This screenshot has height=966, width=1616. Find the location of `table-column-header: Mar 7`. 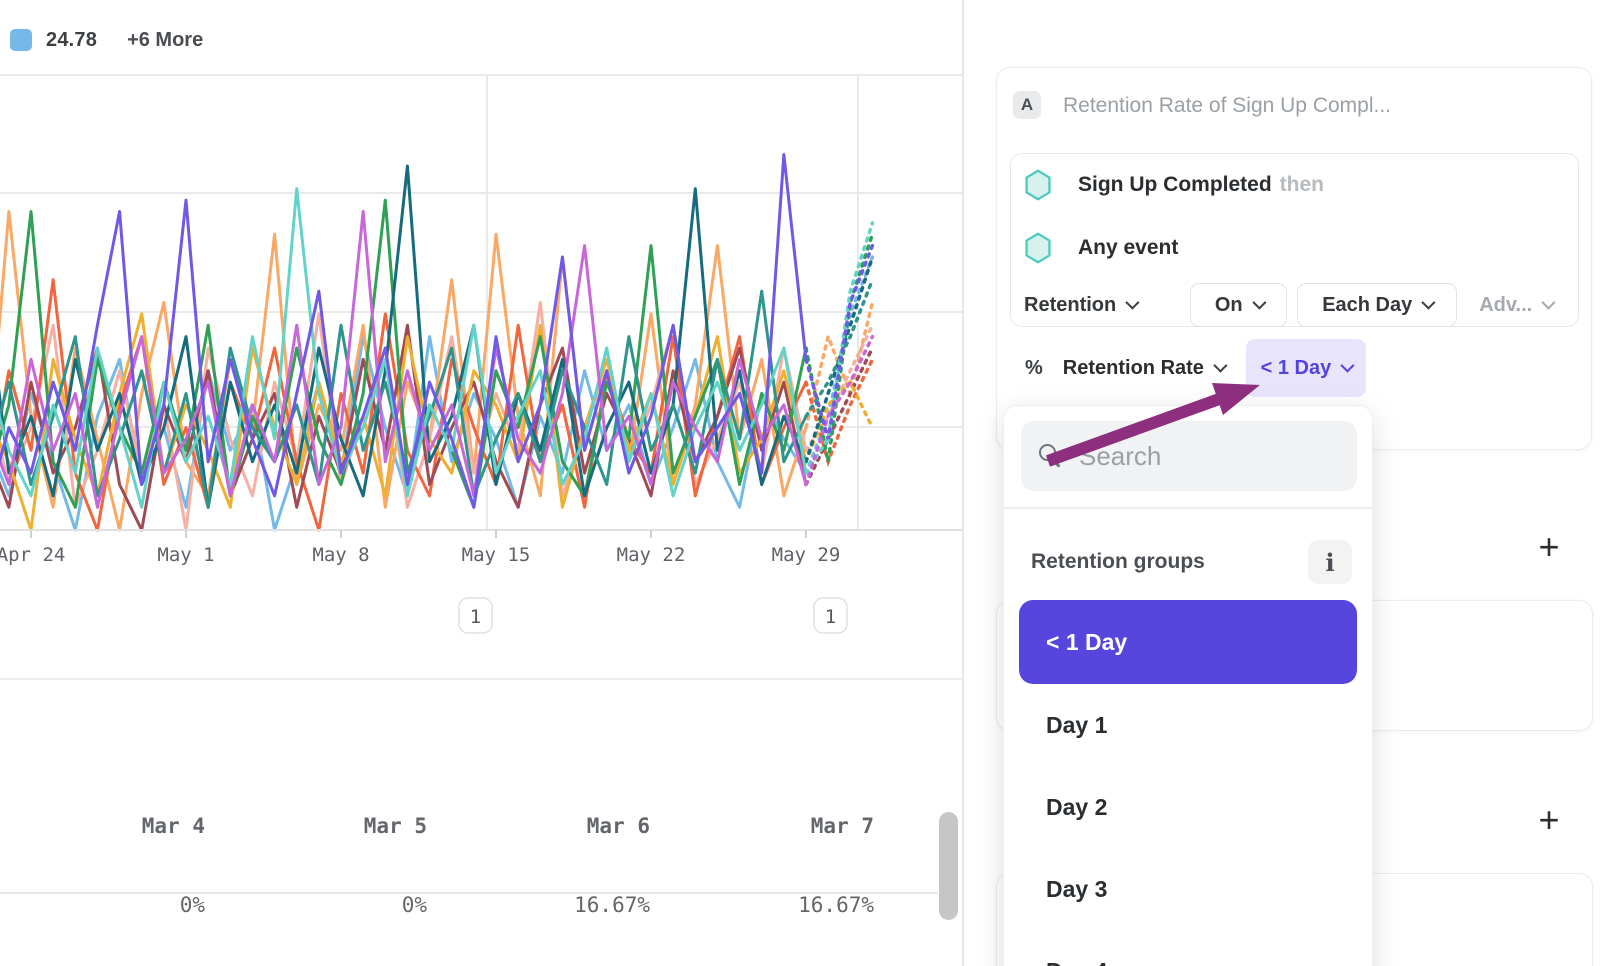

table-column-header: Mar 7 is located at coordinates (842, 826).